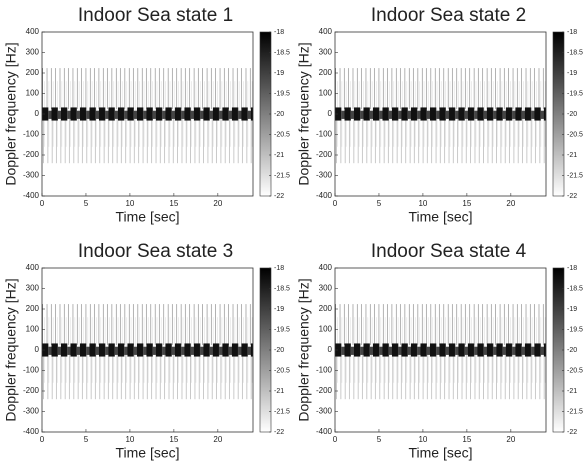 The width and height of the screenshot is (586, 464). Describe the element at coordinates (155, 251) in the screenshot. I see `subplot-title: Indoor Sea state 3` at that location.